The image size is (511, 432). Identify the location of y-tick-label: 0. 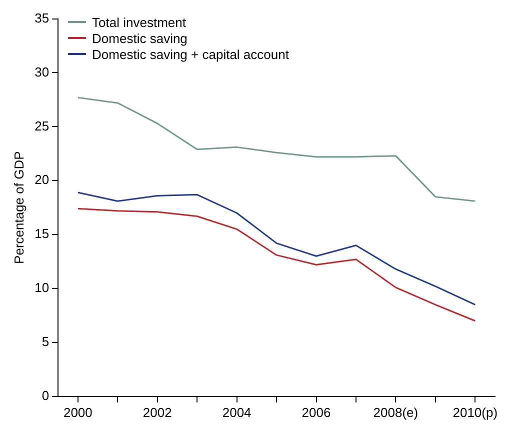
(46, 395).